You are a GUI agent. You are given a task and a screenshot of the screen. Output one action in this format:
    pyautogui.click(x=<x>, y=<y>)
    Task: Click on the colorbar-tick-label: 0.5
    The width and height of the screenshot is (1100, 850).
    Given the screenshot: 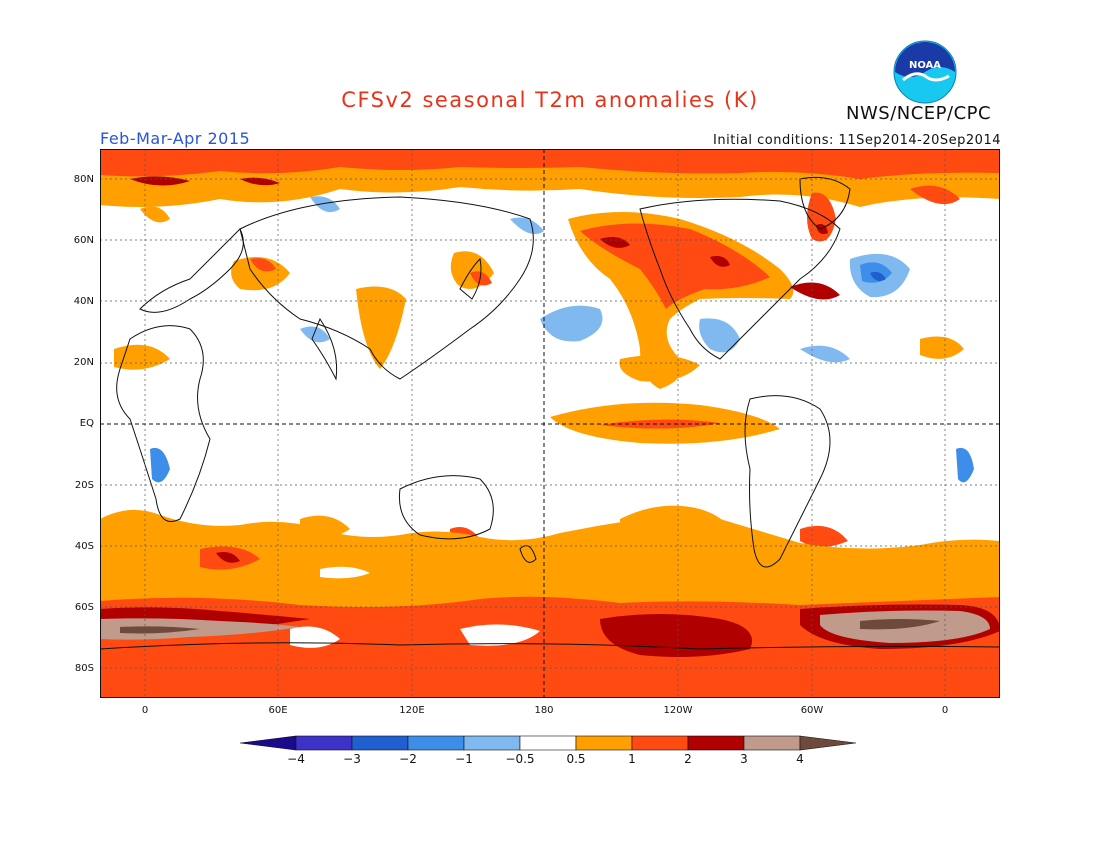 What is the action you would take?
    pyautogui.click(x=576, y=759)
    